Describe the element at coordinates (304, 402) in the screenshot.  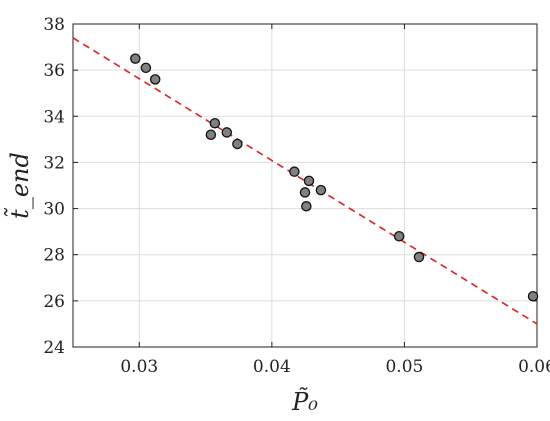
I see `x-axis-label: P̃₀` at that location.